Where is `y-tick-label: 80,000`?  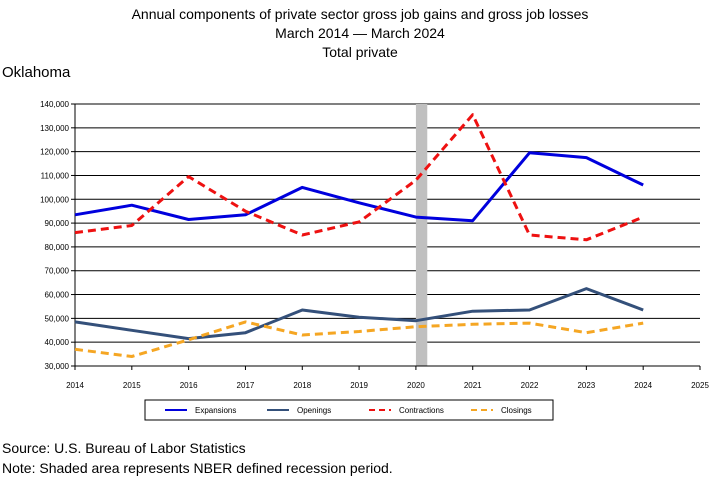 y-tick-label: 80,000 is located at coordinates (57, 247).